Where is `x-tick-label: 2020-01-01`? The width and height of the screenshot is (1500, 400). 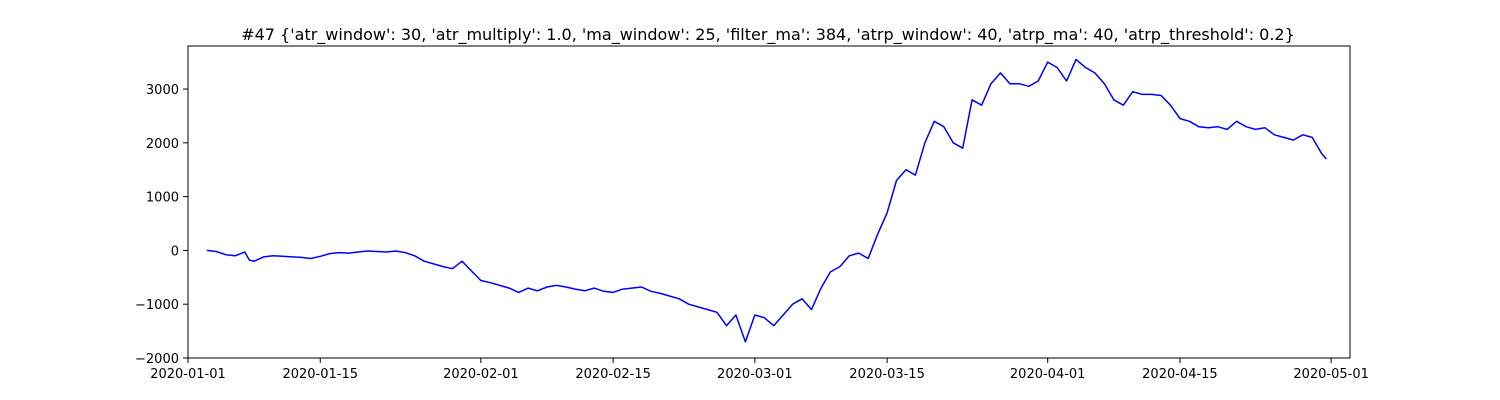 x-tick-label: 2020-01-01 is located at coordinates (188, 374).